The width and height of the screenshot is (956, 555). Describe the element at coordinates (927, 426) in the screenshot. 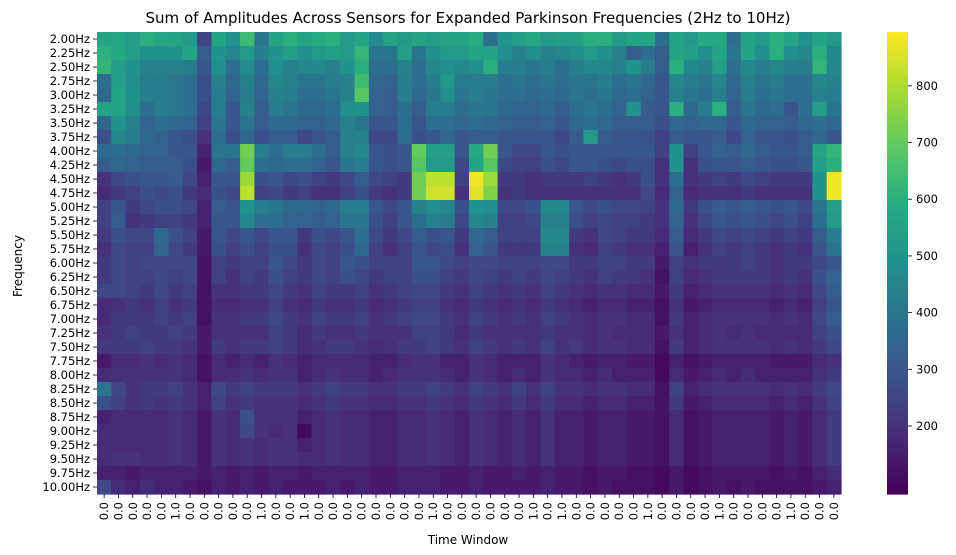

I see `colorbar-tick-label: 200` at that location.